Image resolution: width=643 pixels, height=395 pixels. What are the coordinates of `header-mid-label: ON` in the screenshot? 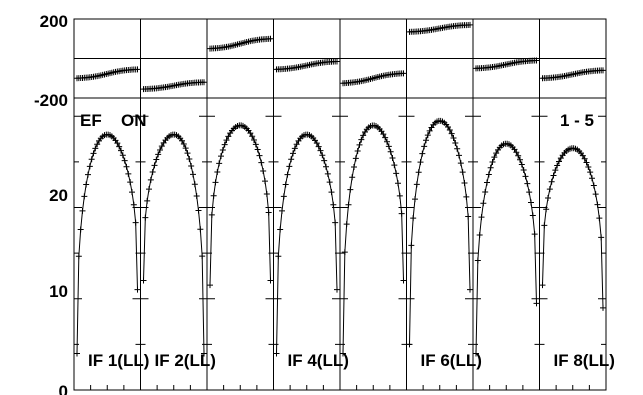 It's located at (134, 120).